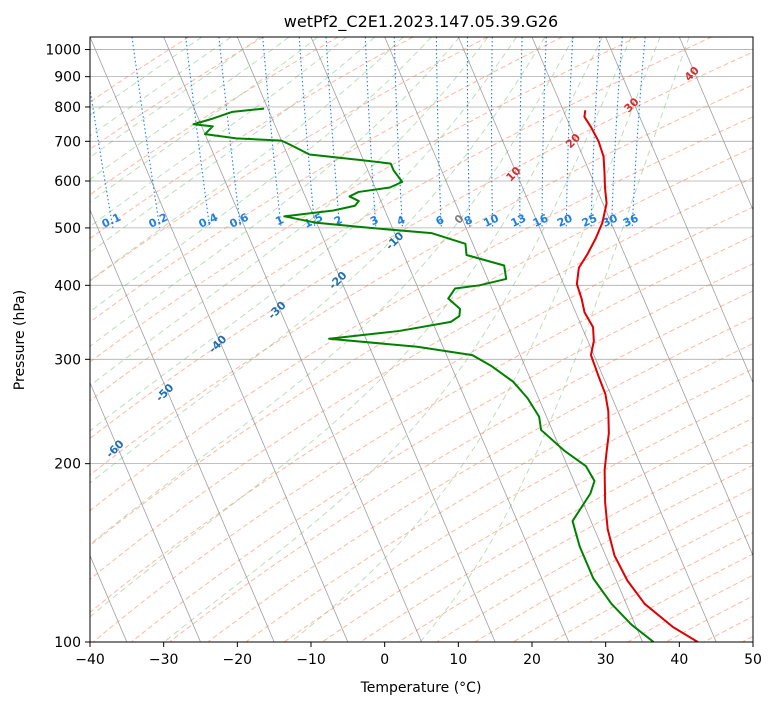 This screenshot has height=708, width=775. Describe the element at coordinates (337, 280) in the screenshot. I see `isotherm-label: -20` at that location.